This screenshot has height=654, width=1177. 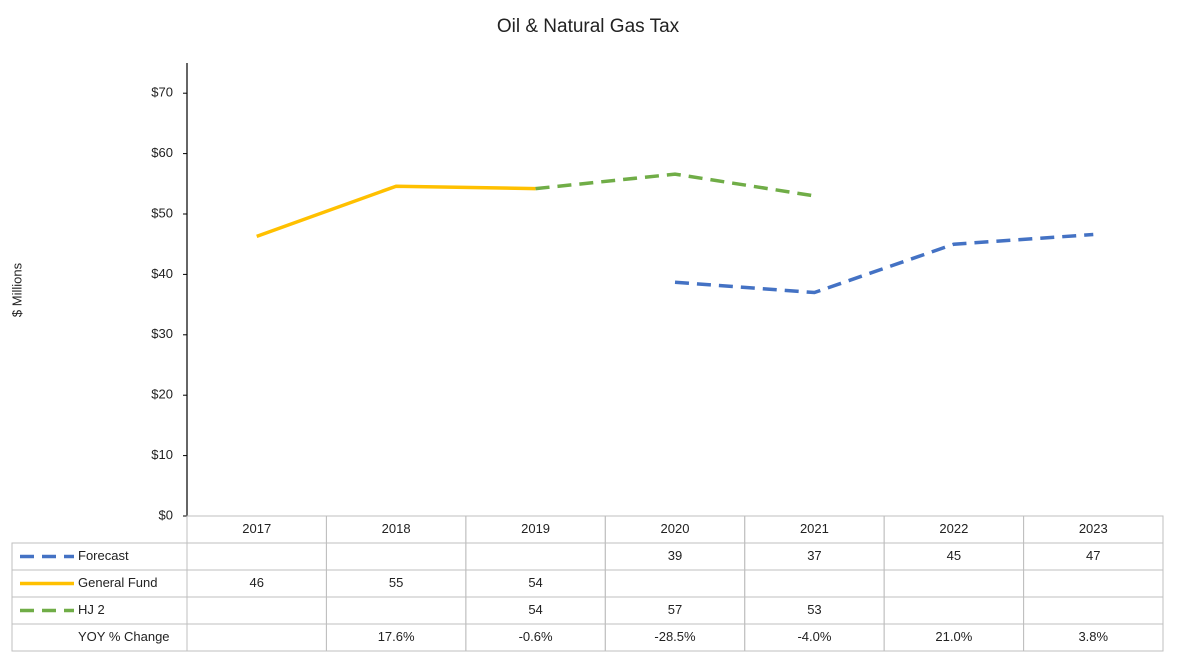 I want to click on x-tick-label: 2020, so click(x=675, y=528).